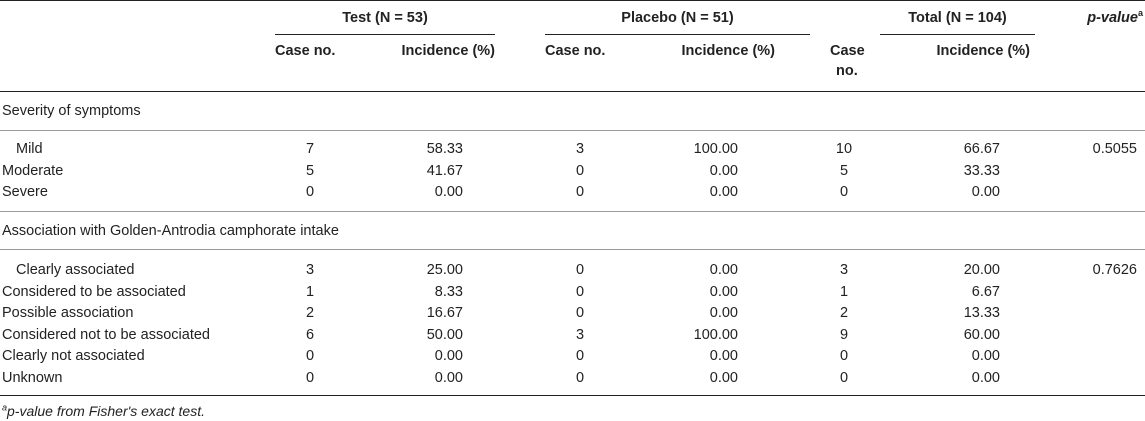  Describe the element at coordinates (444, 149) in the screenshot. I see `test-incidence-cell: 58.33` at that location.